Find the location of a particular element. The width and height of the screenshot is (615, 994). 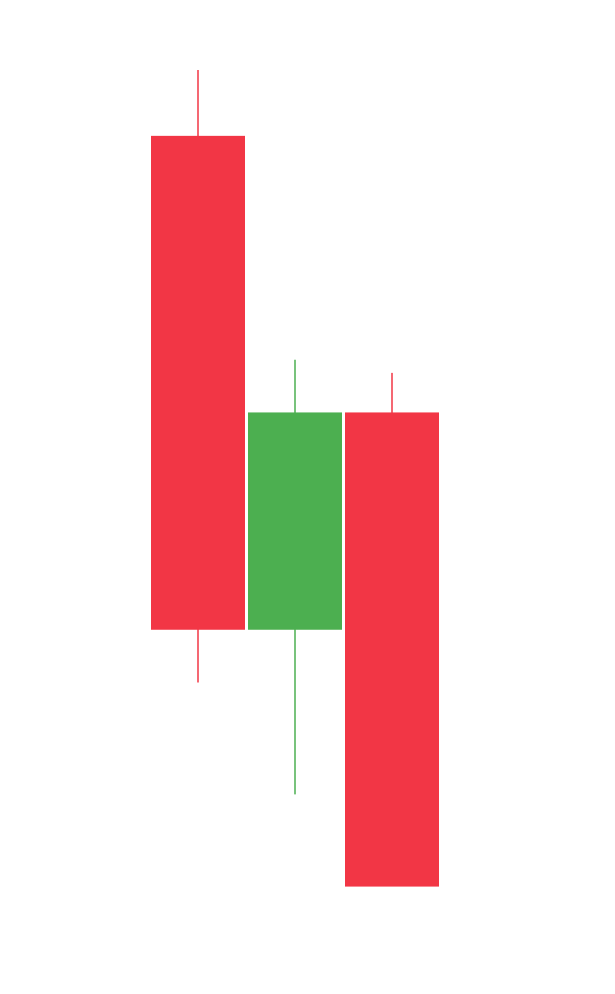

candle-2-body is located at coordinates (295, 521).